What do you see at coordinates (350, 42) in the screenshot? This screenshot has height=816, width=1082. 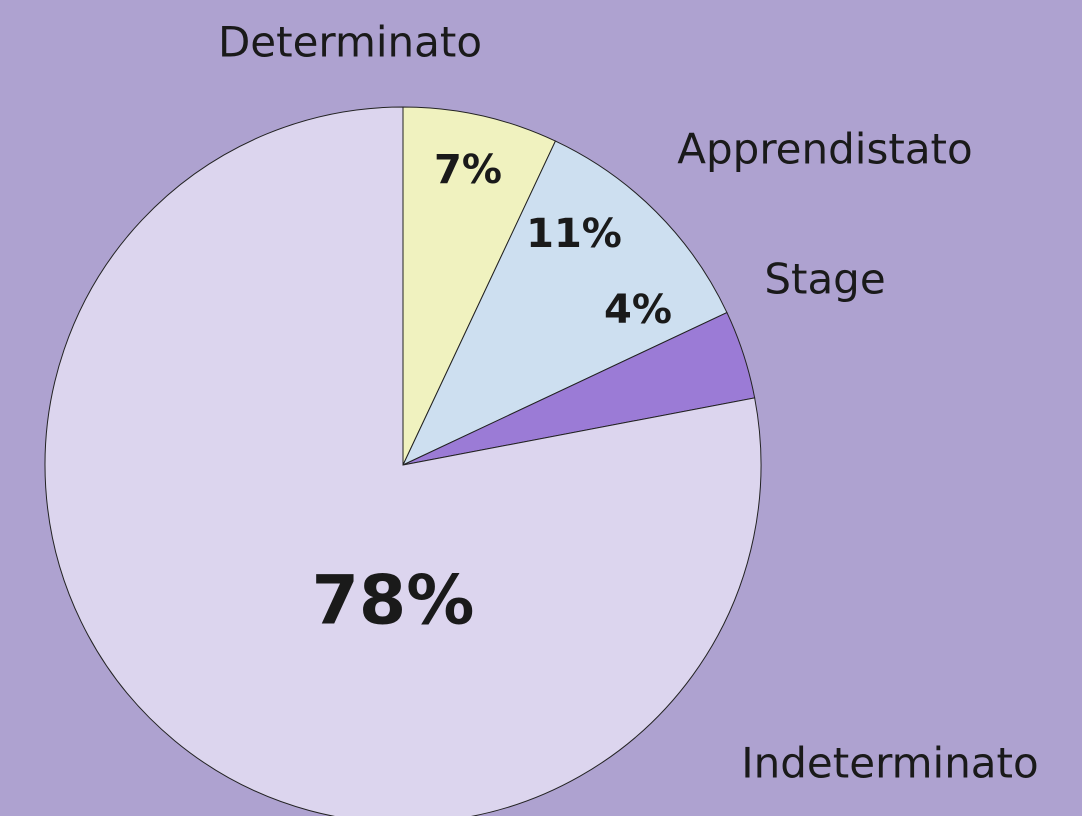 I see `category-label: Determinato` at bounding box center [350, 42].